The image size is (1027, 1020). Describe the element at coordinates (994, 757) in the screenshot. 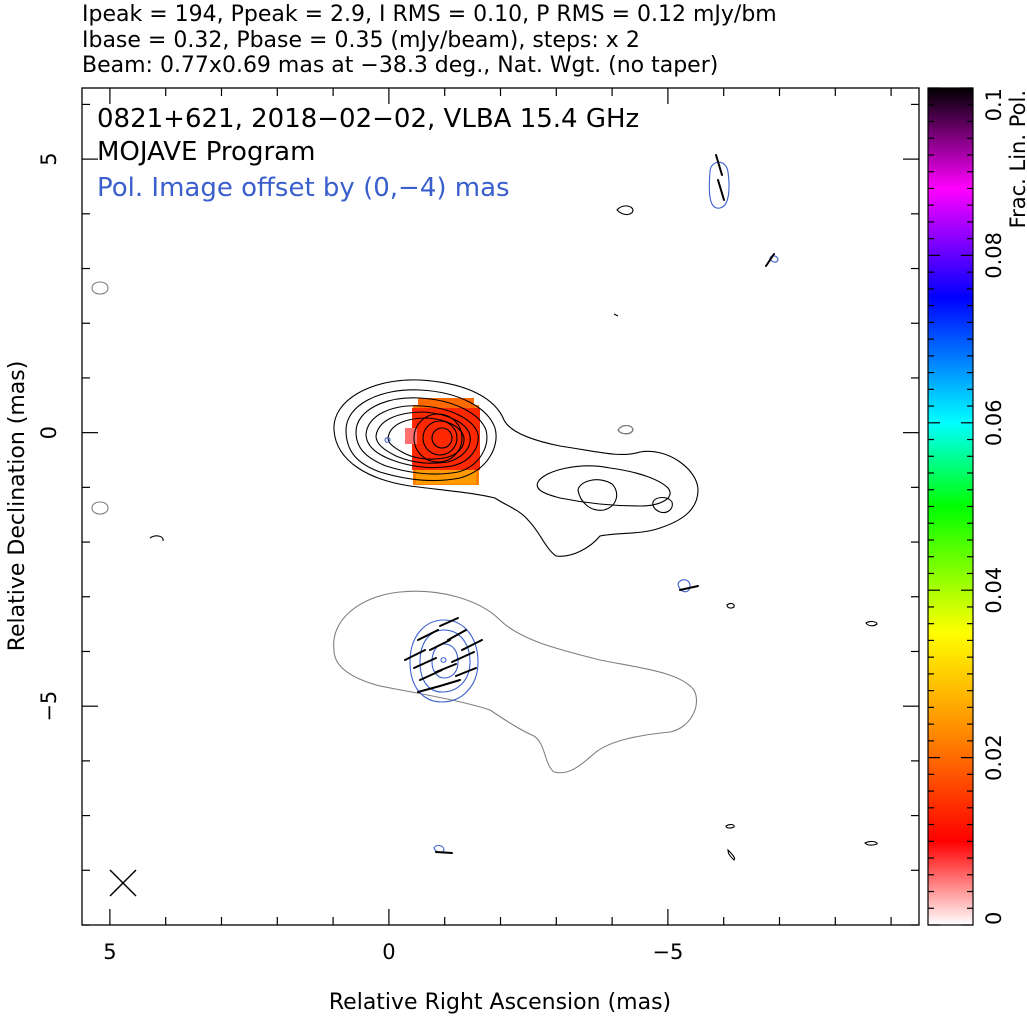

I see `colorbar-tick-label: 0.02` at that location.